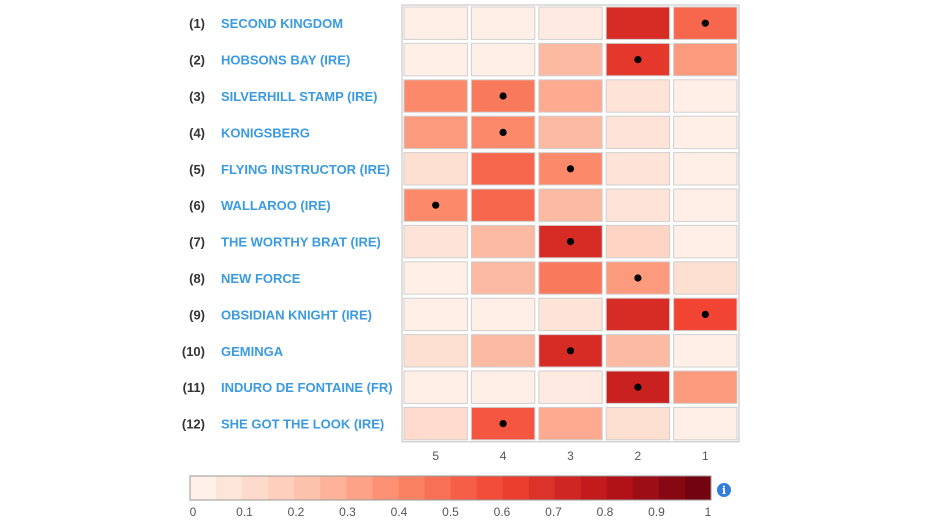  What do you see at coordinates (197, 60) in the screenshot?
I see `row-number: (2)` at bounding box center [197, 60].